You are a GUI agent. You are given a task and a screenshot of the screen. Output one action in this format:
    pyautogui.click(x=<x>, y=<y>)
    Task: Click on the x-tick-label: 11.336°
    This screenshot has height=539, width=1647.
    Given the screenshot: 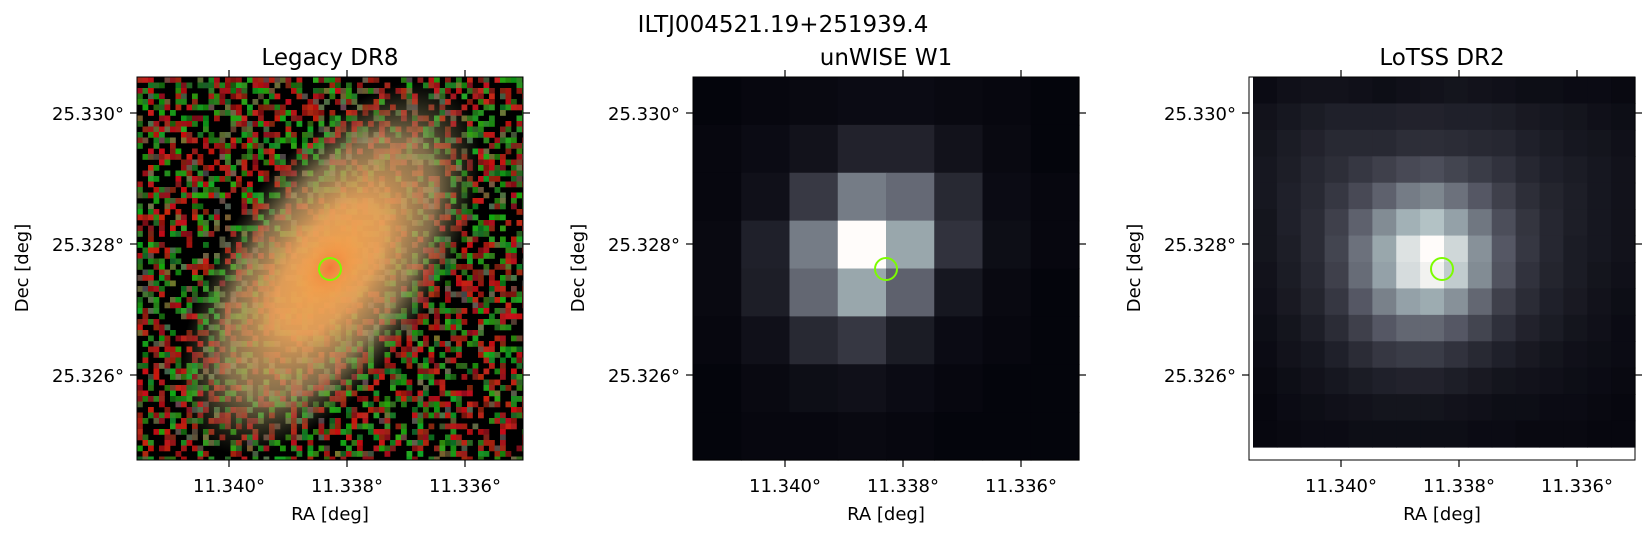 What is the action you would take?
    pyautogui.click(x=465, y=486)
    